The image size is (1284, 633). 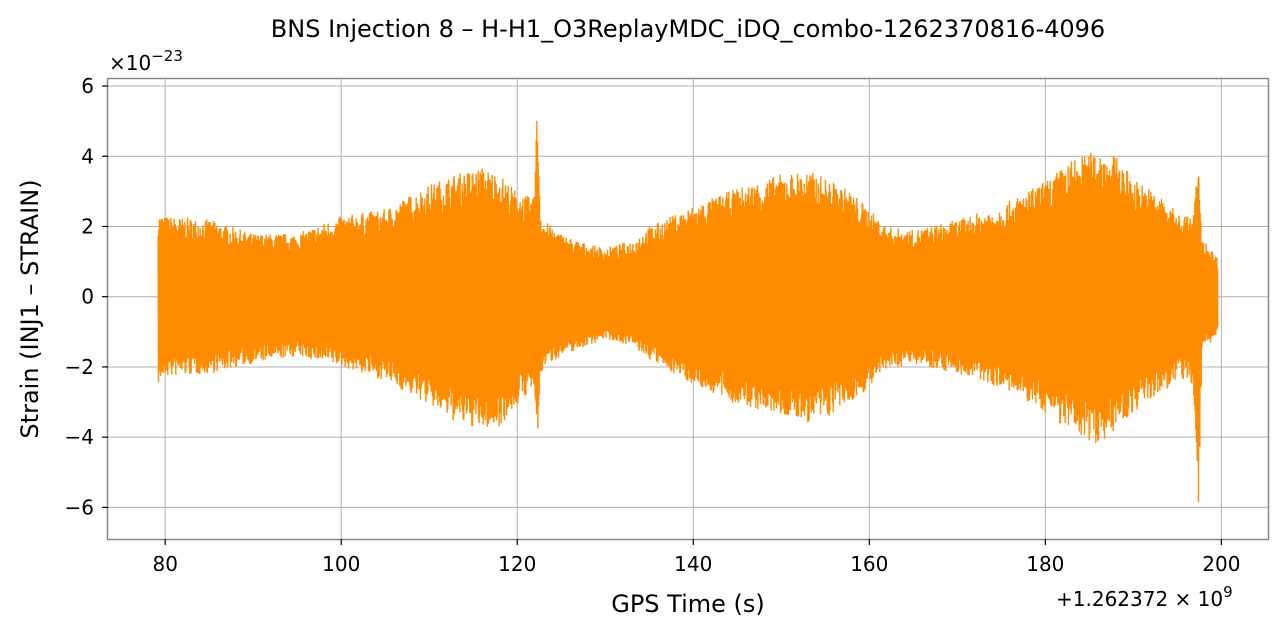 What do you see at coordinates (79, 437) in the screenshot?
I see `y-tick-label: −4` at bounding box center [79, 437].